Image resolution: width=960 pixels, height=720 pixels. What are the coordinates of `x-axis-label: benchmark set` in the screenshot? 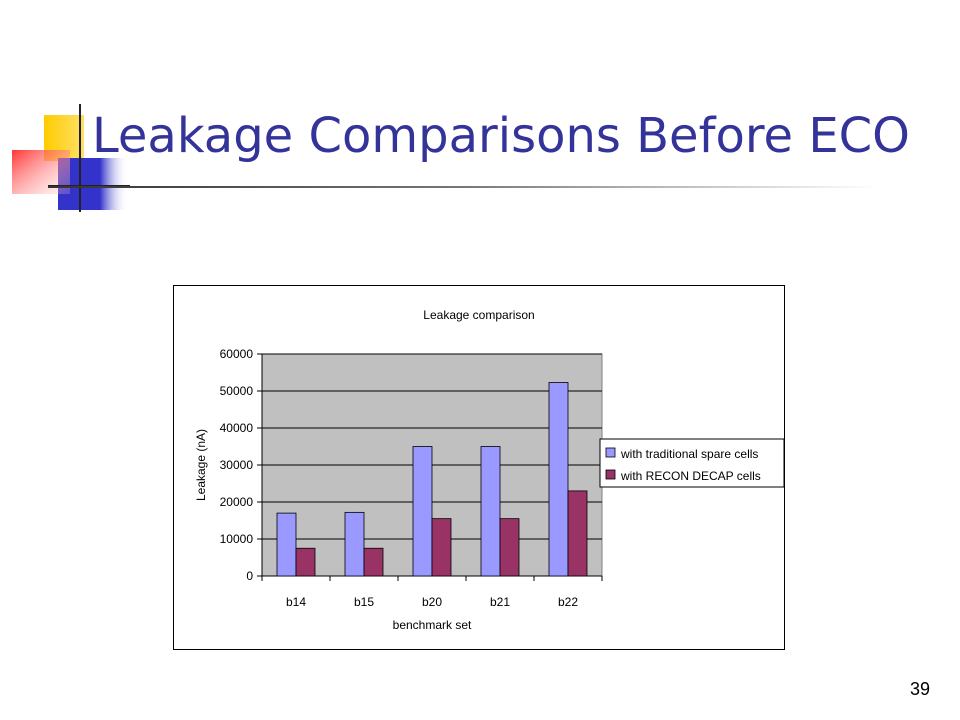 It's located at (432, 625).